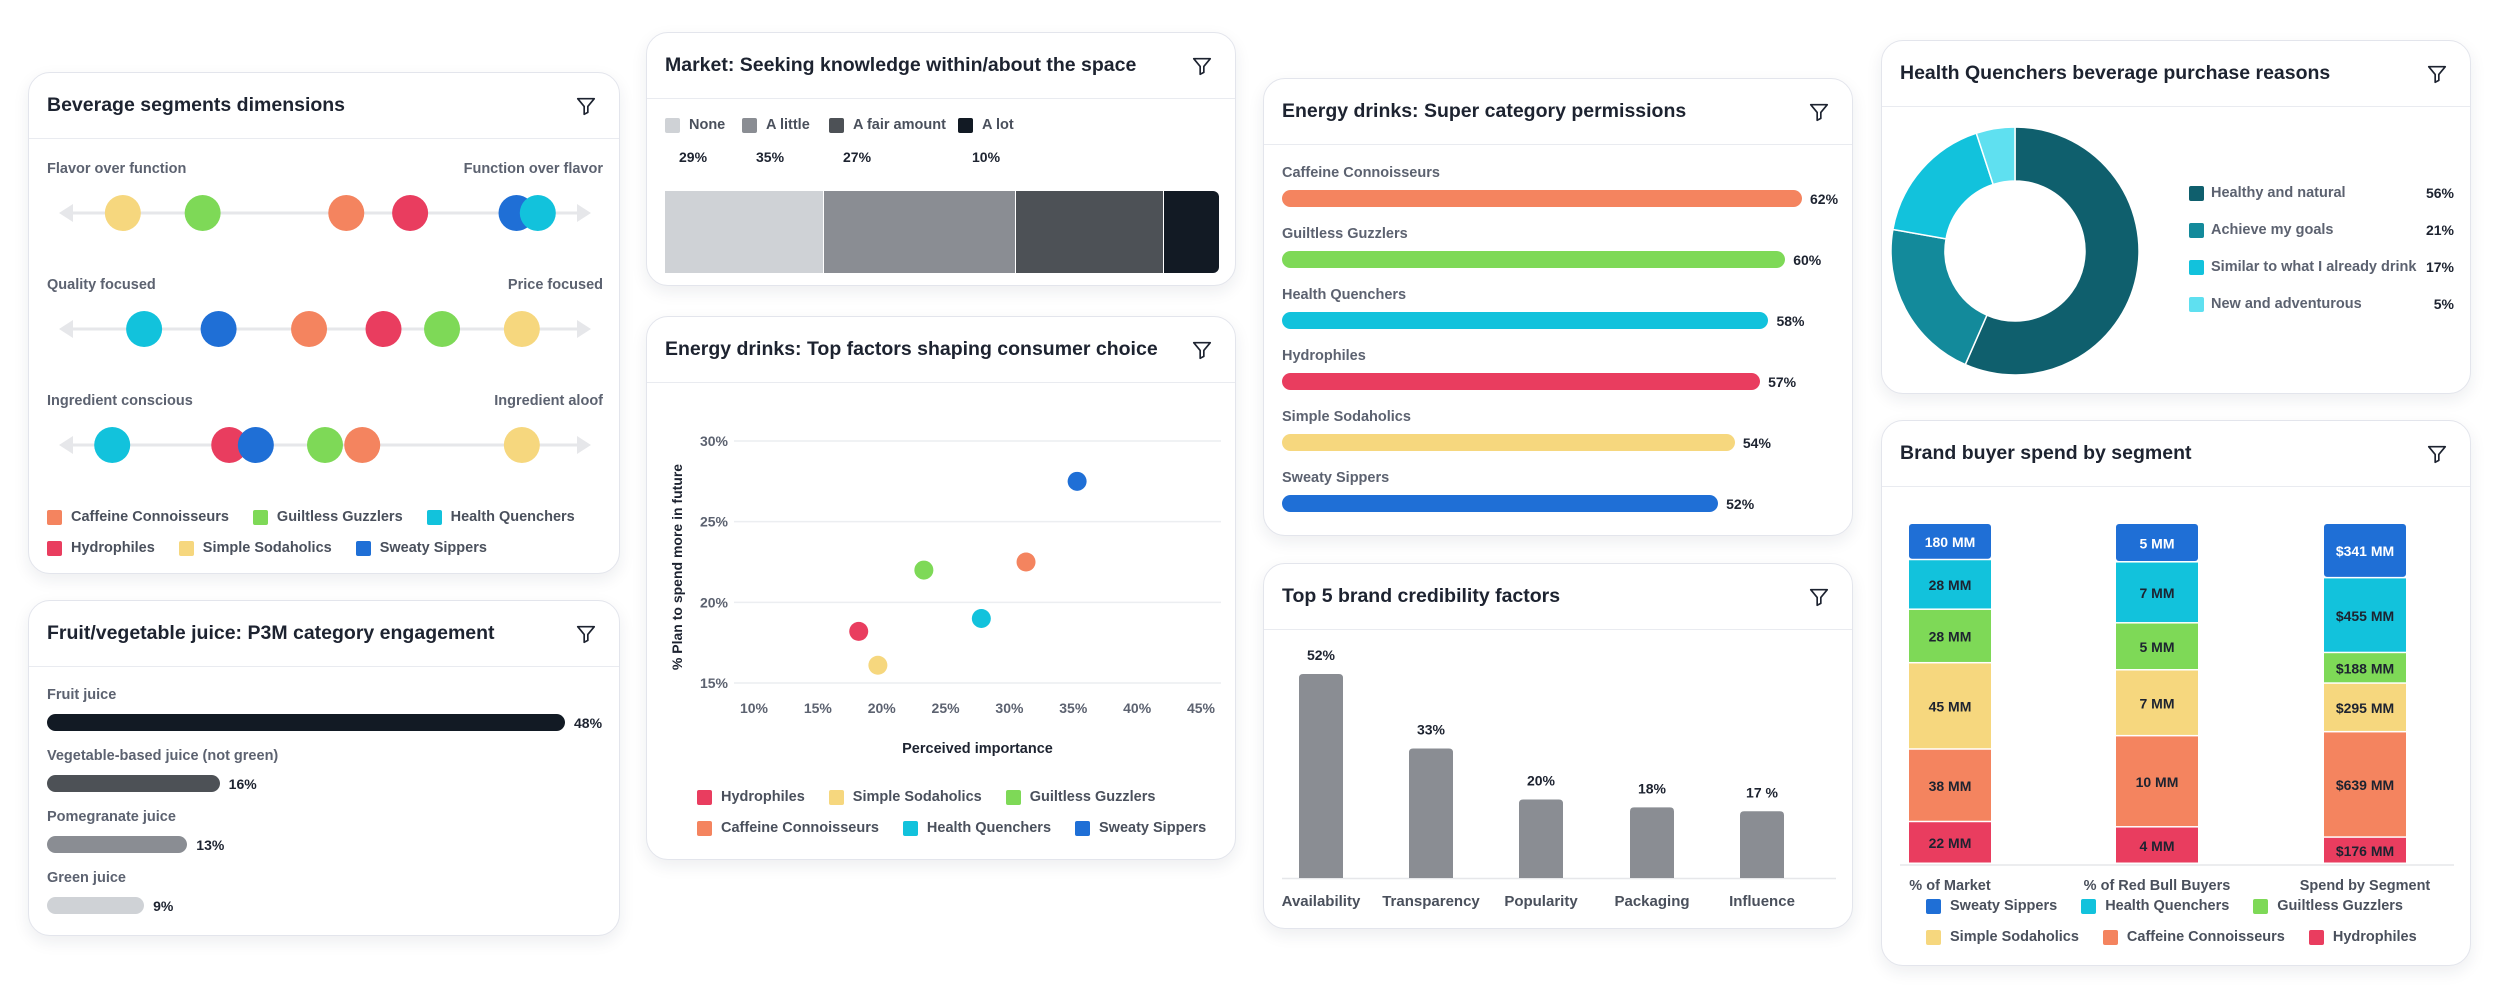  Describe the element at coordinates (113, 548) in the screenshot. I see `legend-label: Hydrophiles` at that location.